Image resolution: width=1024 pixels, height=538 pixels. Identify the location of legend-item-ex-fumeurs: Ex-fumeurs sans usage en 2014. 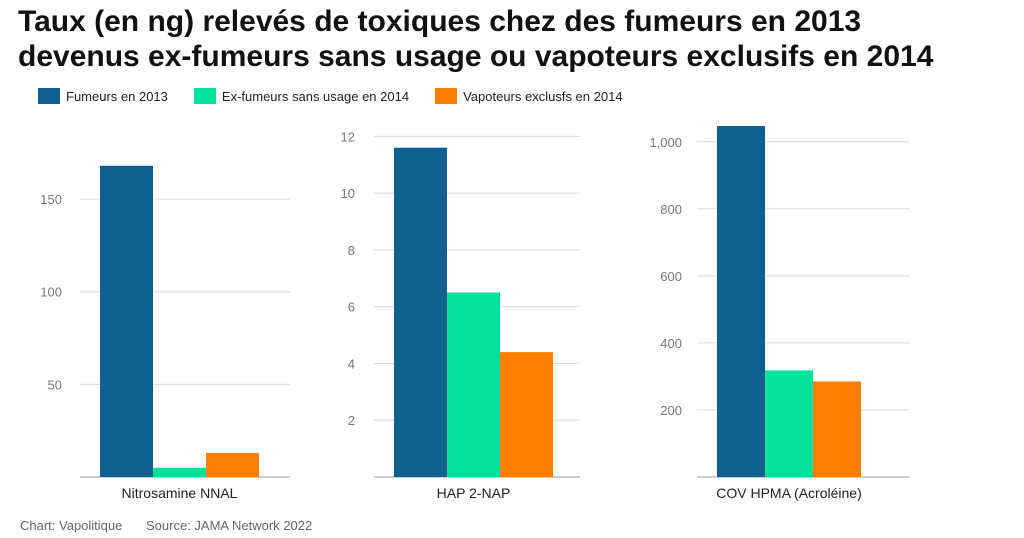
(301, 96).